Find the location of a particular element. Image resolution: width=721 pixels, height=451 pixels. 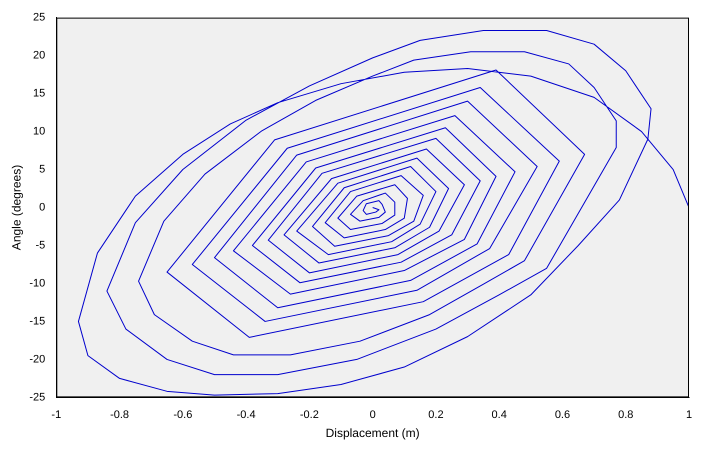

y-axis-title: Angle (degrees) is located at coordinates (17, 207).